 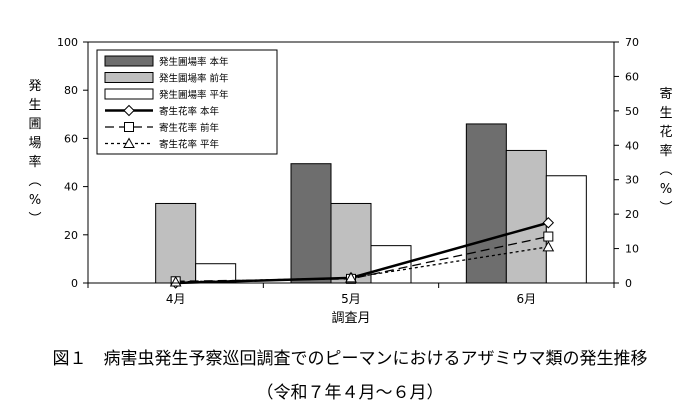 What do you see at coordinates (34, 153) in the screenshot?
I see `left-axis-title: 発生圃場率︵% ︶` at bounding box center [34, 153].